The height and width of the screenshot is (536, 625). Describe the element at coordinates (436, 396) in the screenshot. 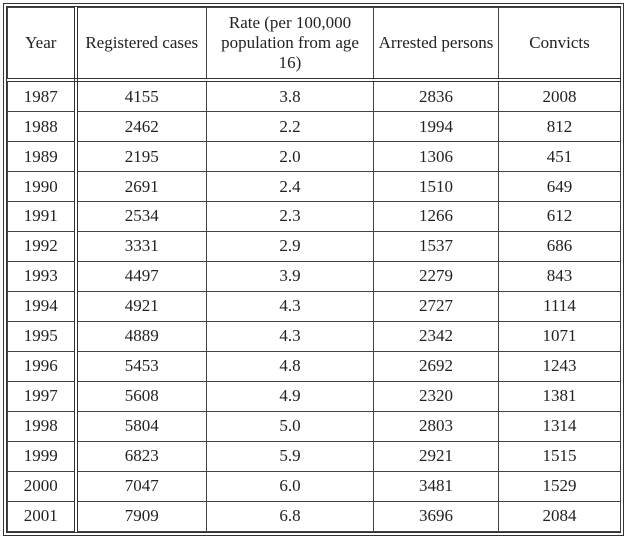

I see `value-cell: 2320` at that location.